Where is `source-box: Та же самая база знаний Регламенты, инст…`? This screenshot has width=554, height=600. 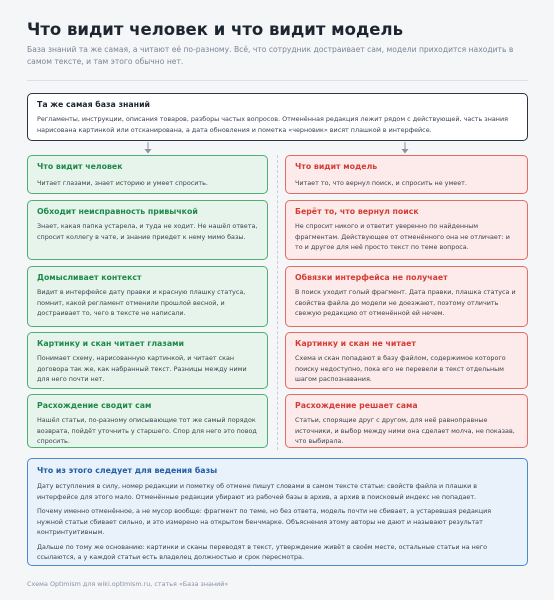 source-box: Та же самая база знаний Регламенты, инст… is located at coordinates (277, 117).